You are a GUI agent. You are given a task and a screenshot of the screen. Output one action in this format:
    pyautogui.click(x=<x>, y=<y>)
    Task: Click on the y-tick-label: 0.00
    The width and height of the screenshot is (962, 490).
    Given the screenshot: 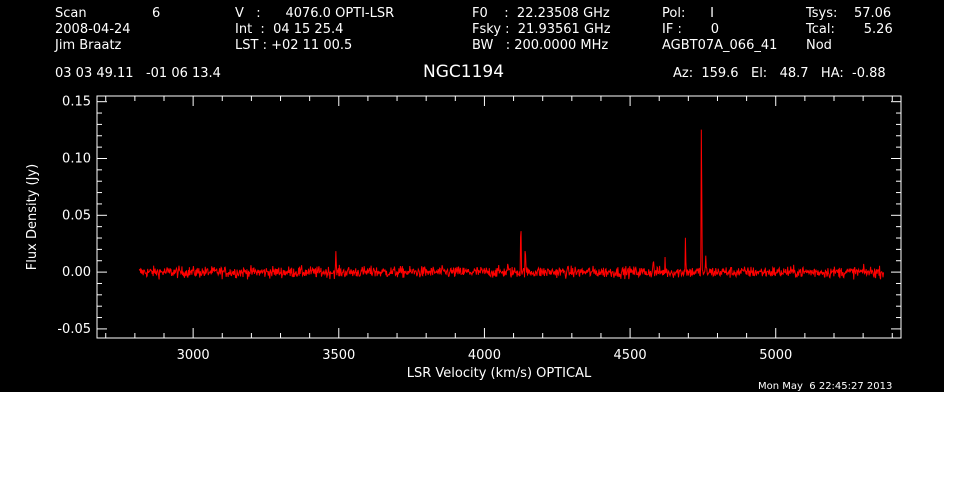 What is the action you would take?
    pyautogui.click(x=76, y=272)
    